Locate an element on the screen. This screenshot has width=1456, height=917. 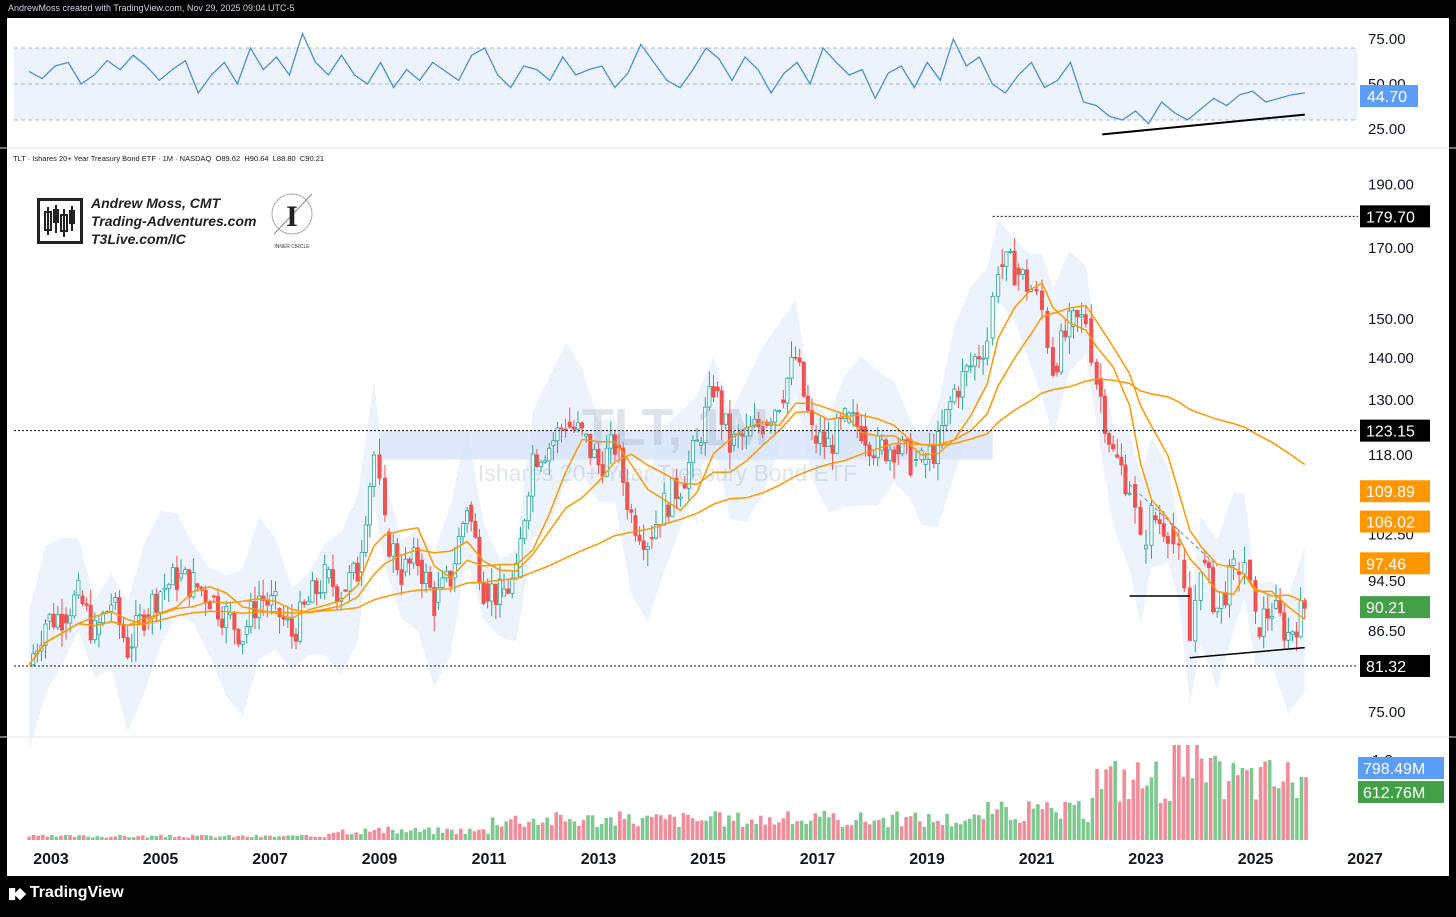
price-tag: 97.46 is located at coordinates (1395, 563).